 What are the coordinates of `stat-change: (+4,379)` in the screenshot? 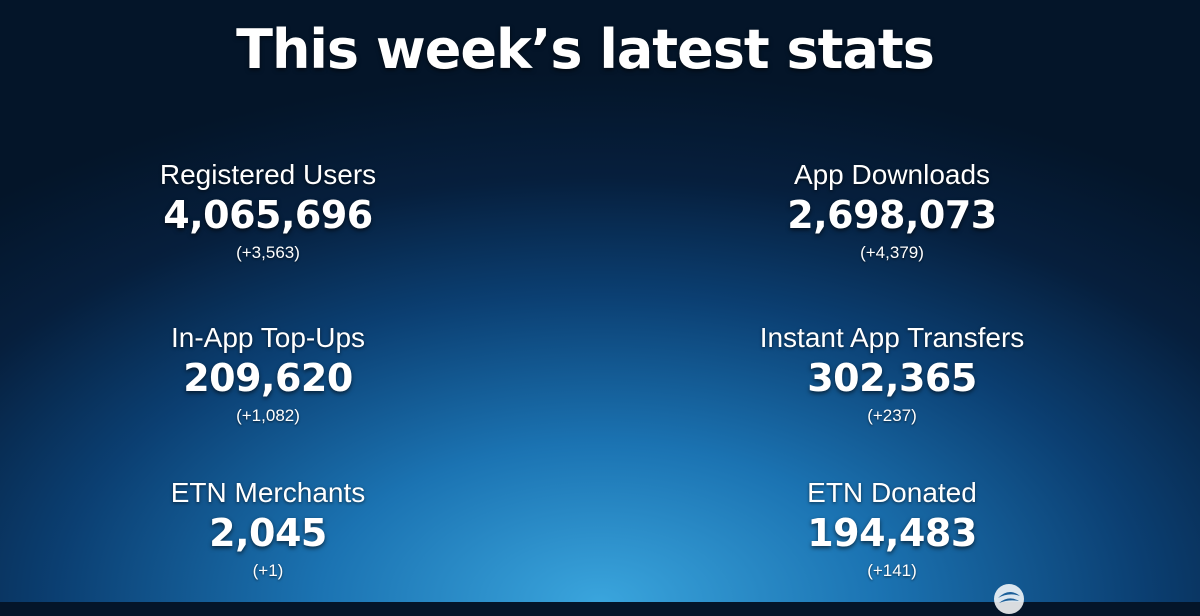 It's located at (892, 252).